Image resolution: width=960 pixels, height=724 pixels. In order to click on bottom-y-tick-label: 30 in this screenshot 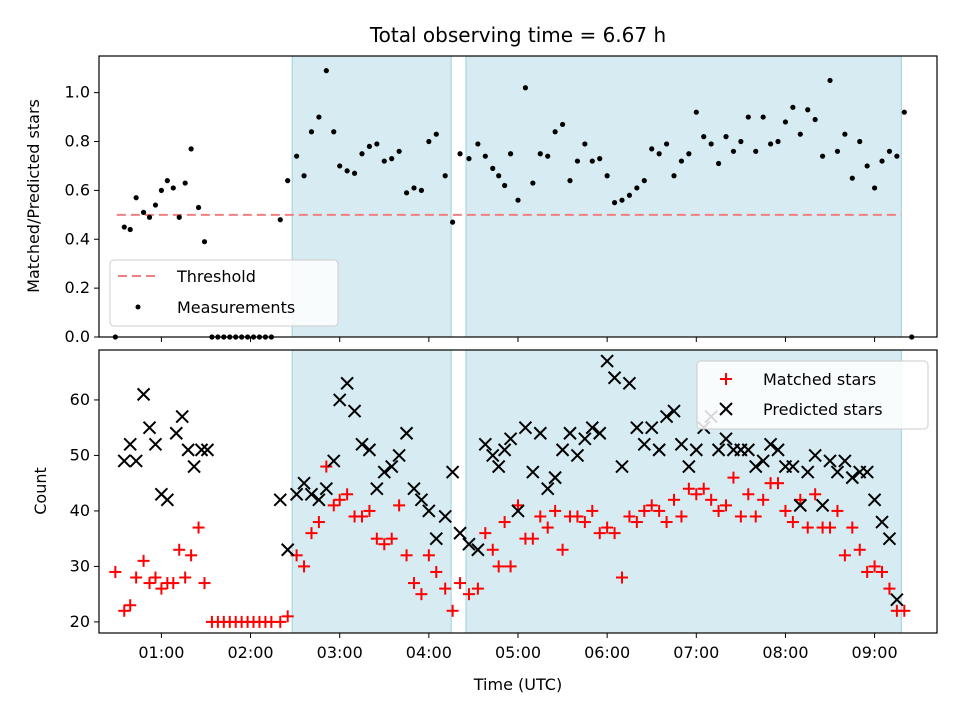, I will do `click(80, 565)`.